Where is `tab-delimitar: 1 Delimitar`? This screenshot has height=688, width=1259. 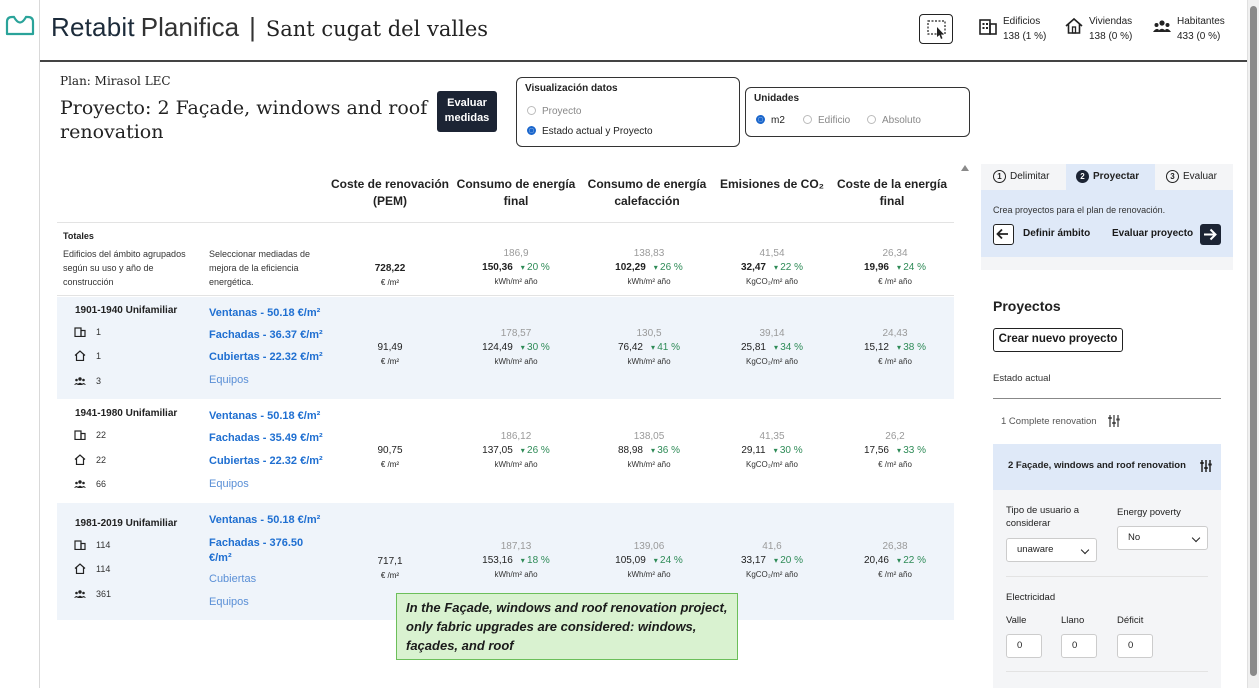
tab-delimitar: 1 Delimitar is located at coordinates (1031, 177).